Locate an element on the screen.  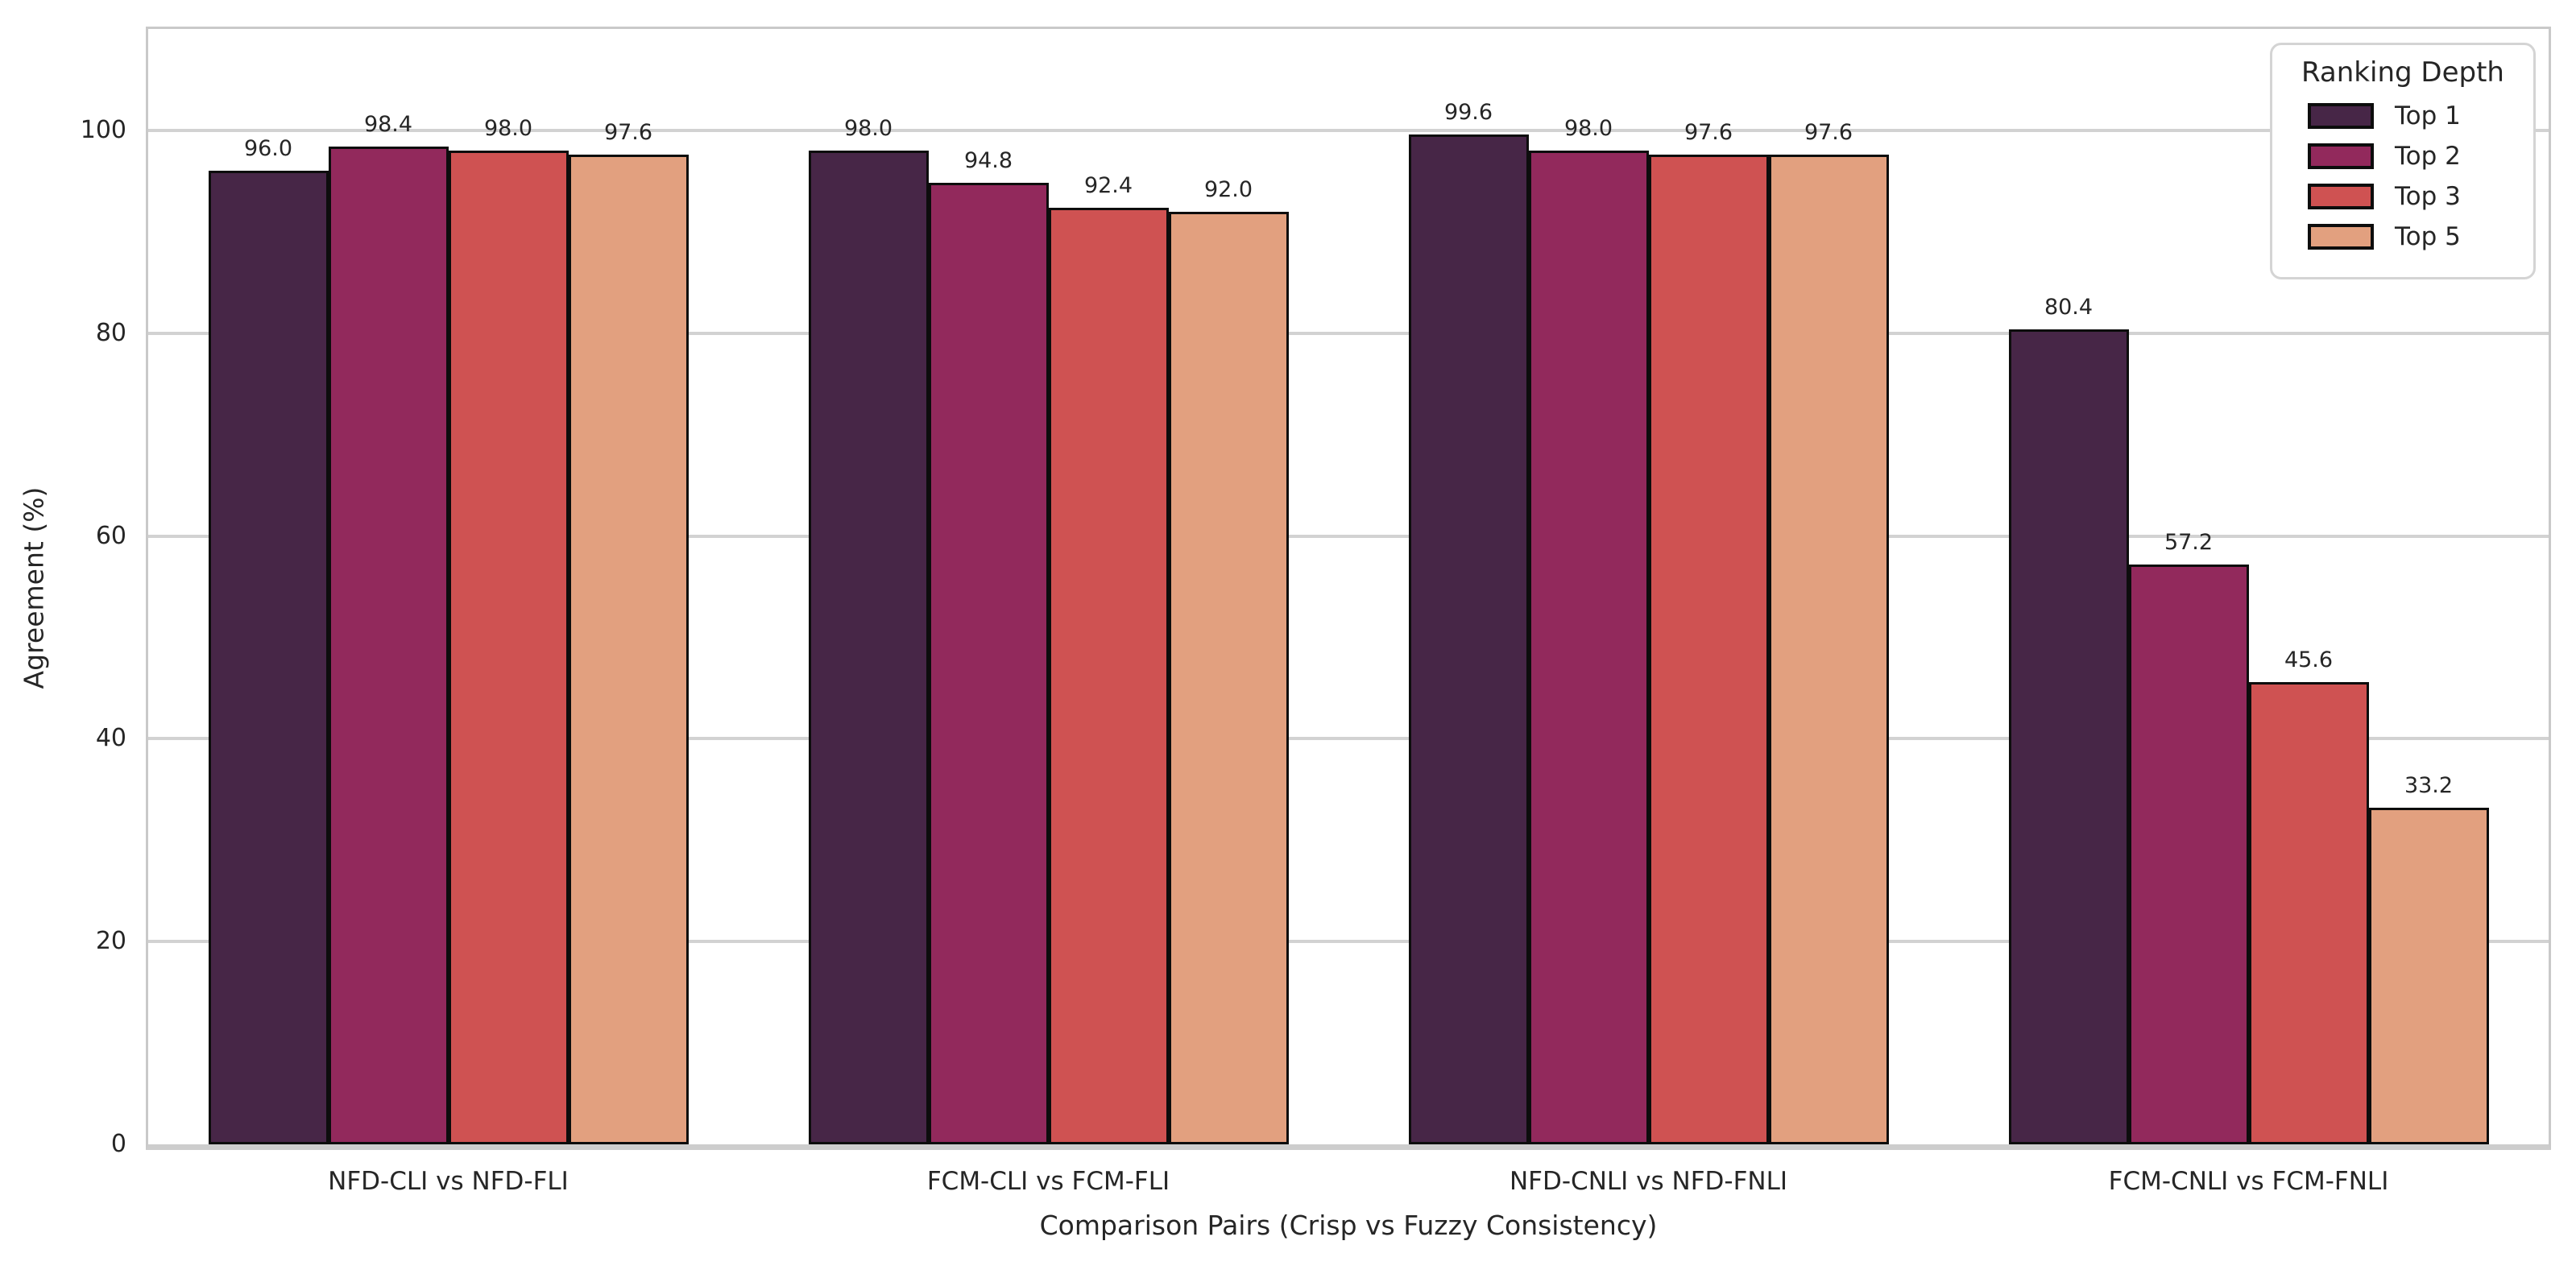
y-tick-label: 60 is located at coordinates (110, 535).